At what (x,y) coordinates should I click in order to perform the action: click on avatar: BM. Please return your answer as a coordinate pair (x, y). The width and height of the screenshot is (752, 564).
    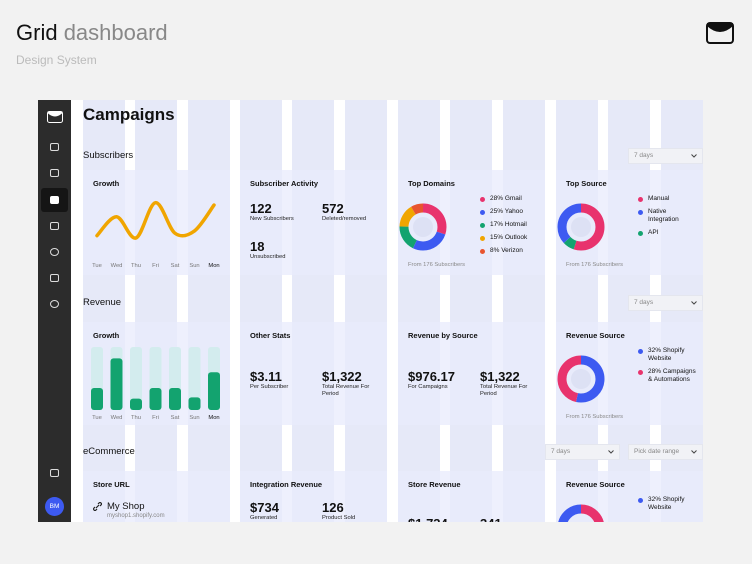
    Looking at the image, I should click on (54, 506).